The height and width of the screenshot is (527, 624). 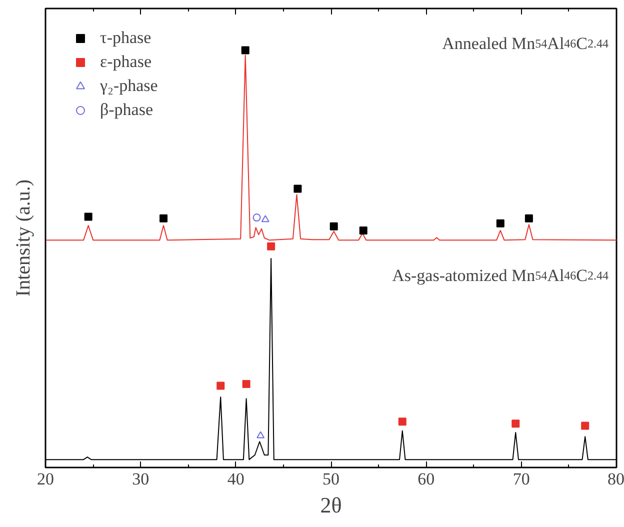 What do you see at coordinates (500, 275) in the screenshot?
I see `annotation: As-gas-atomized Mn54Al46C2.44` at bounding box center [500, 275].